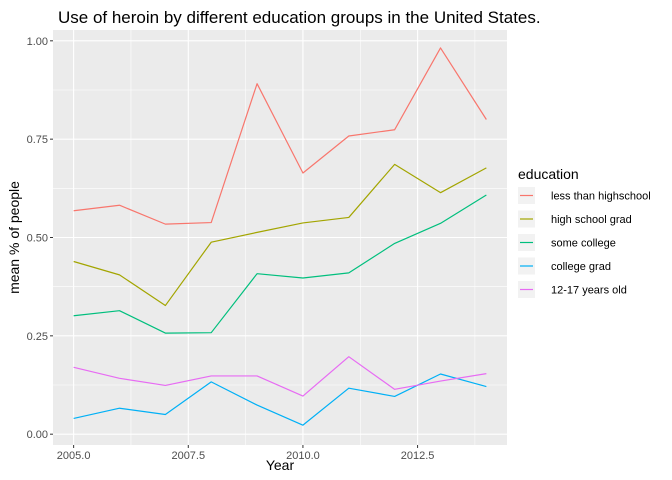 The width and height of the screenshot is (672, 480). What do you see at coordinates (188, 456) in the screenshot?
I see `x-tick-label: 2007.5` at bounding box center [188, 456].